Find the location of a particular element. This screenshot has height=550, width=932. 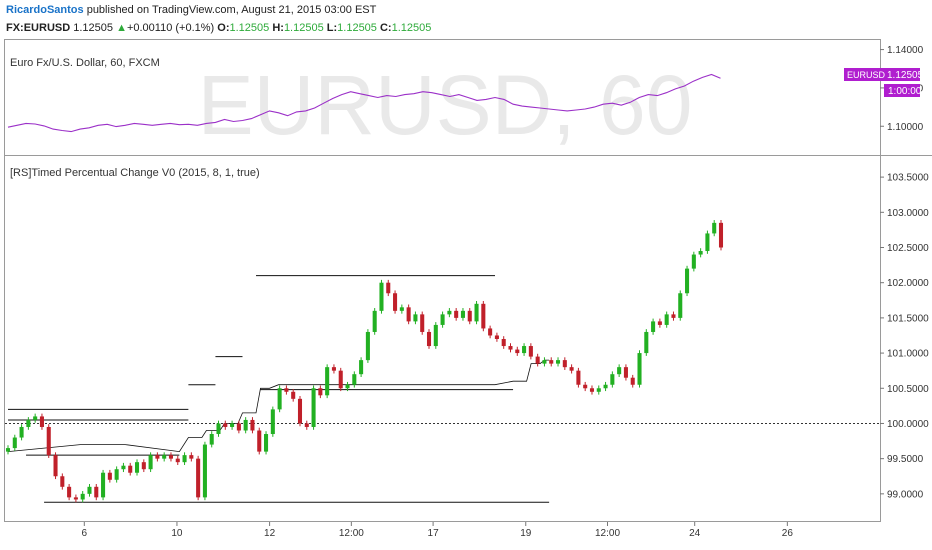

indicator-tick-label: 99.0000 is located at coordinates (905, 494).